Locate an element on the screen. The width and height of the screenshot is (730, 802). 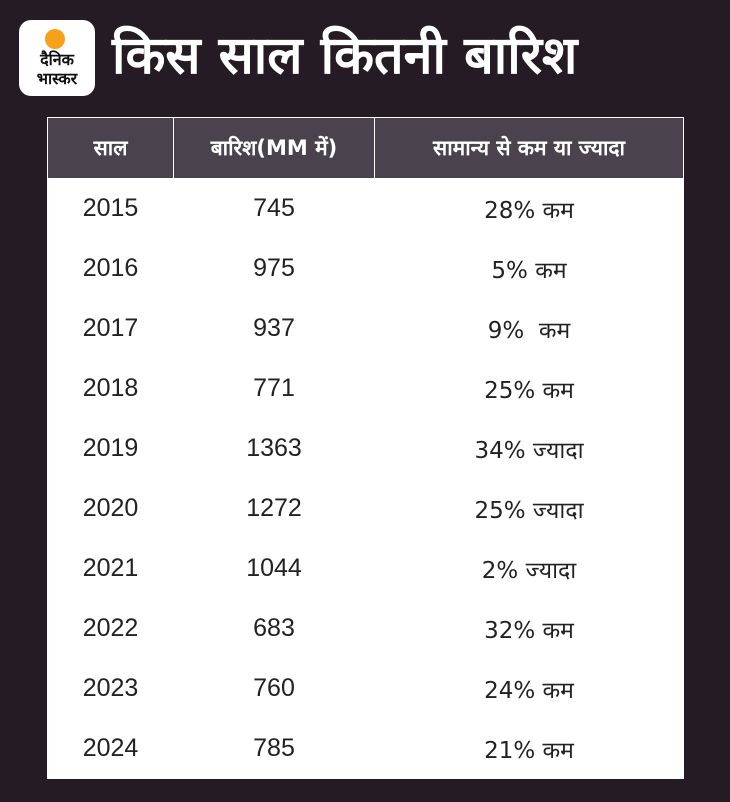
year-cell: 2022 is located at coordinates (110, 628).